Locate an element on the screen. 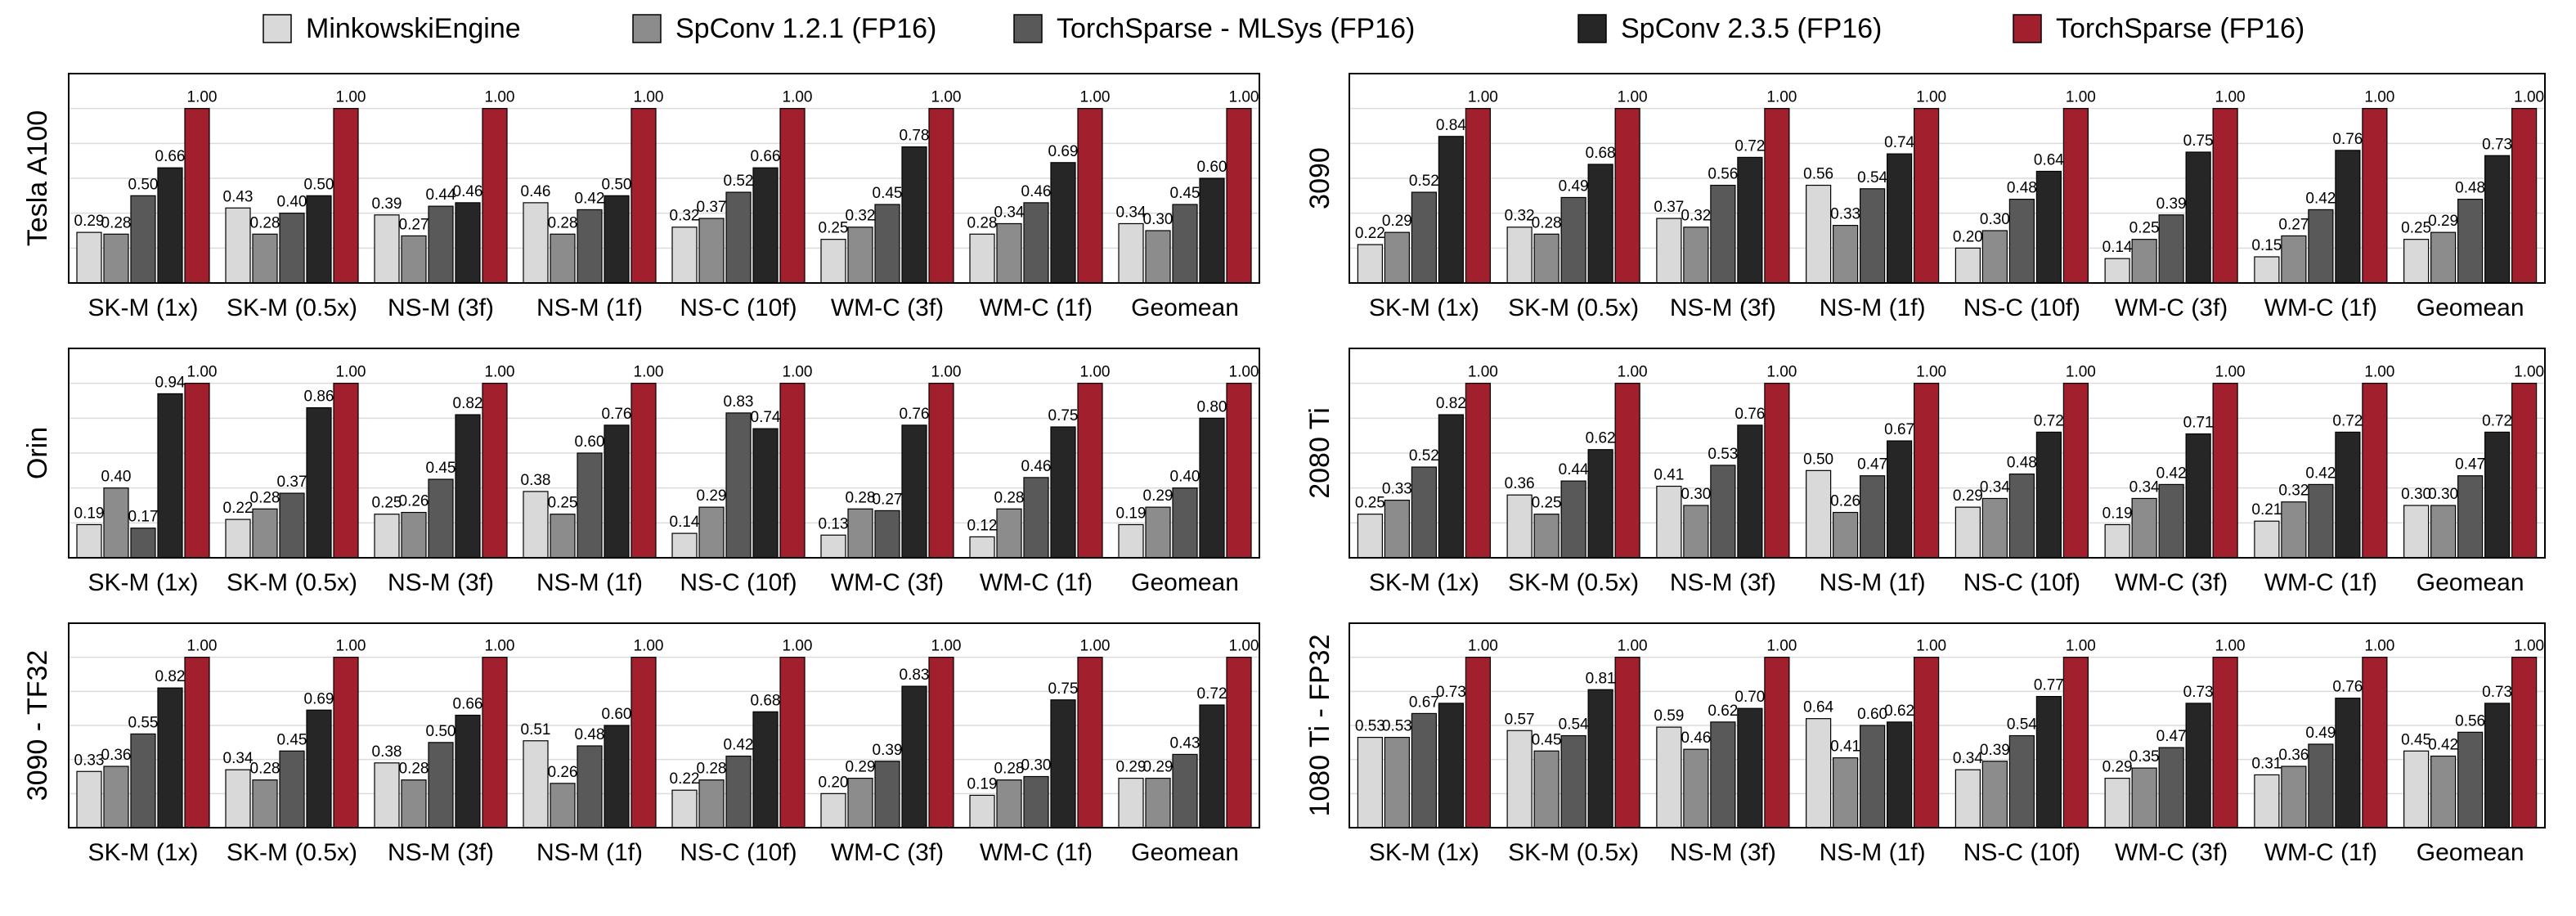  value-label: 0.76 is located at coordinates (2348, 139).